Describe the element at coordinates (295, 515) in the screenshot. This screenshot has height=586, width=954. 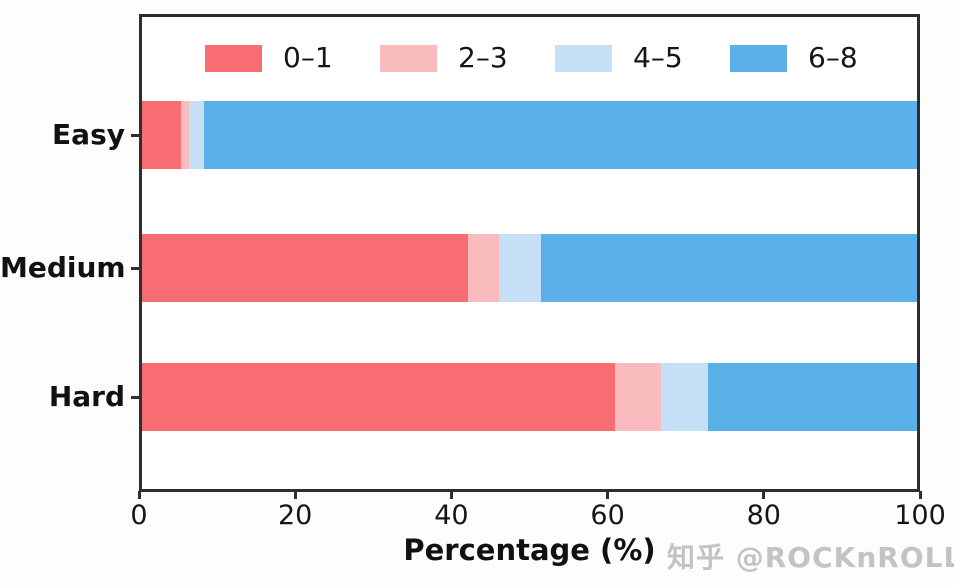
I see `x-axis-tick-label: 20` at that location.